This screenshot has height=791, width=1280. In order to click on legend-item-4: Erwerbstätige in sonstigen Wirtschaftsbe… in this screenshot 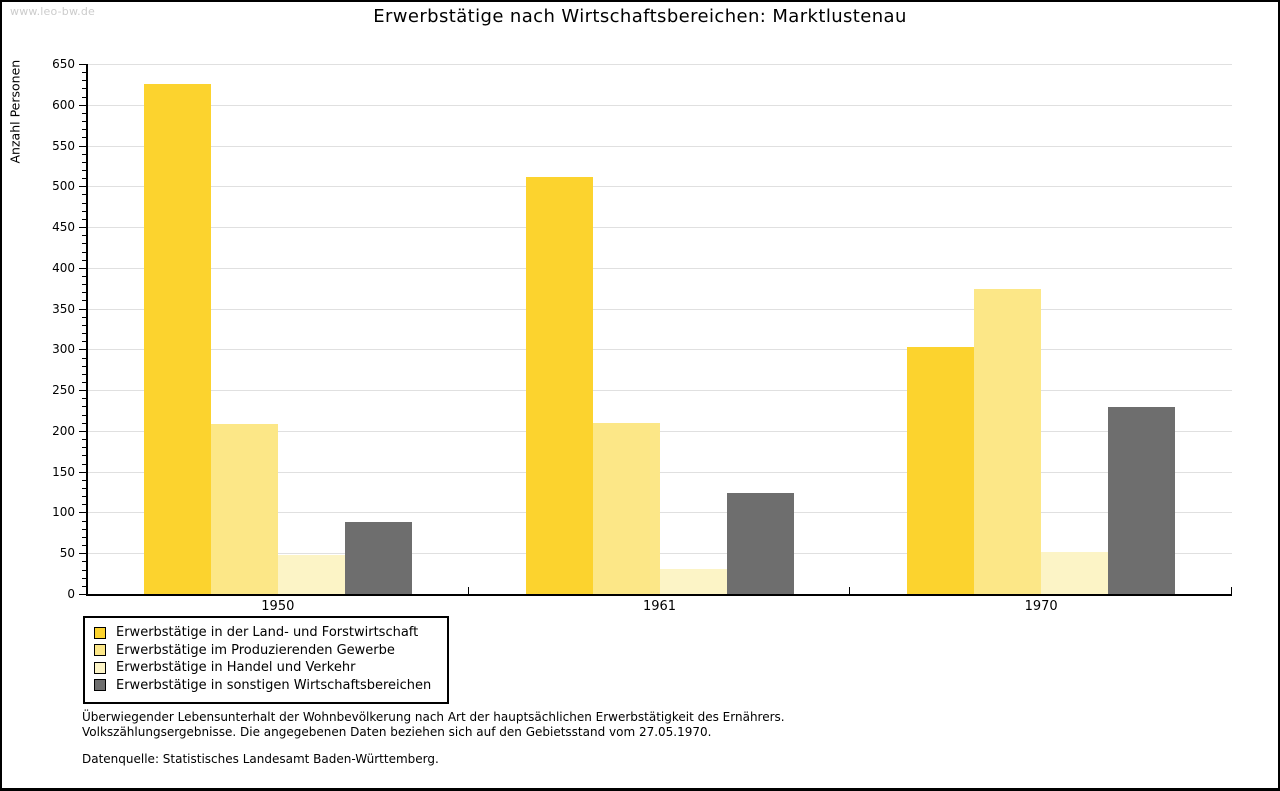, I will do `click(270, 686)`.